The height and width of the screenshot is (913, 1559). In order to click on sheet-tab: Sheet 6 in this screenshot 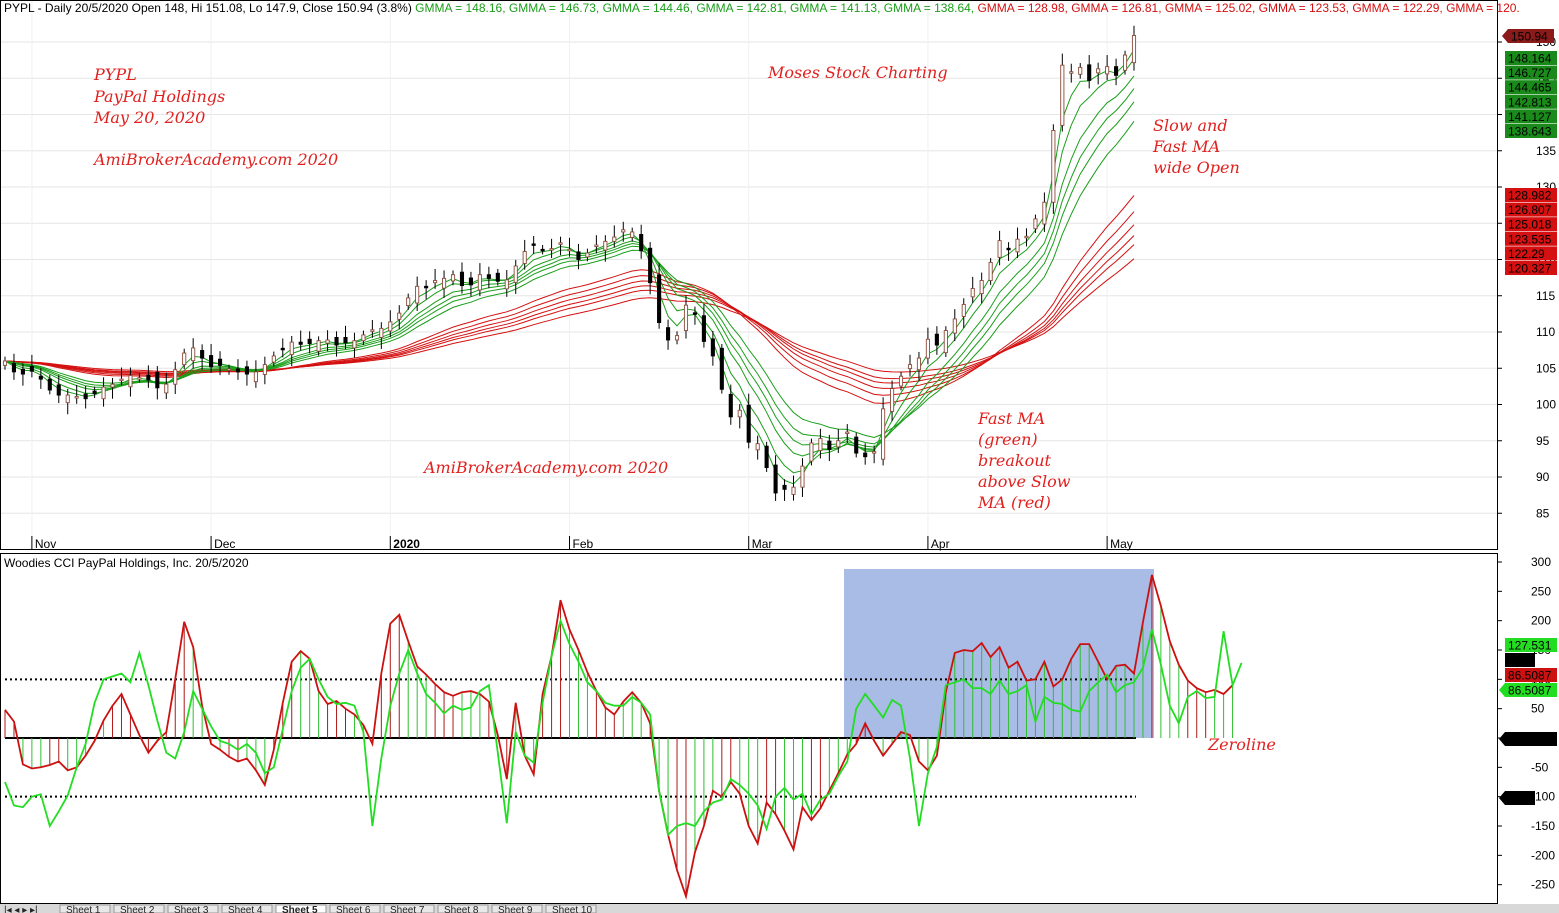, I will do `click(355, 908)`.